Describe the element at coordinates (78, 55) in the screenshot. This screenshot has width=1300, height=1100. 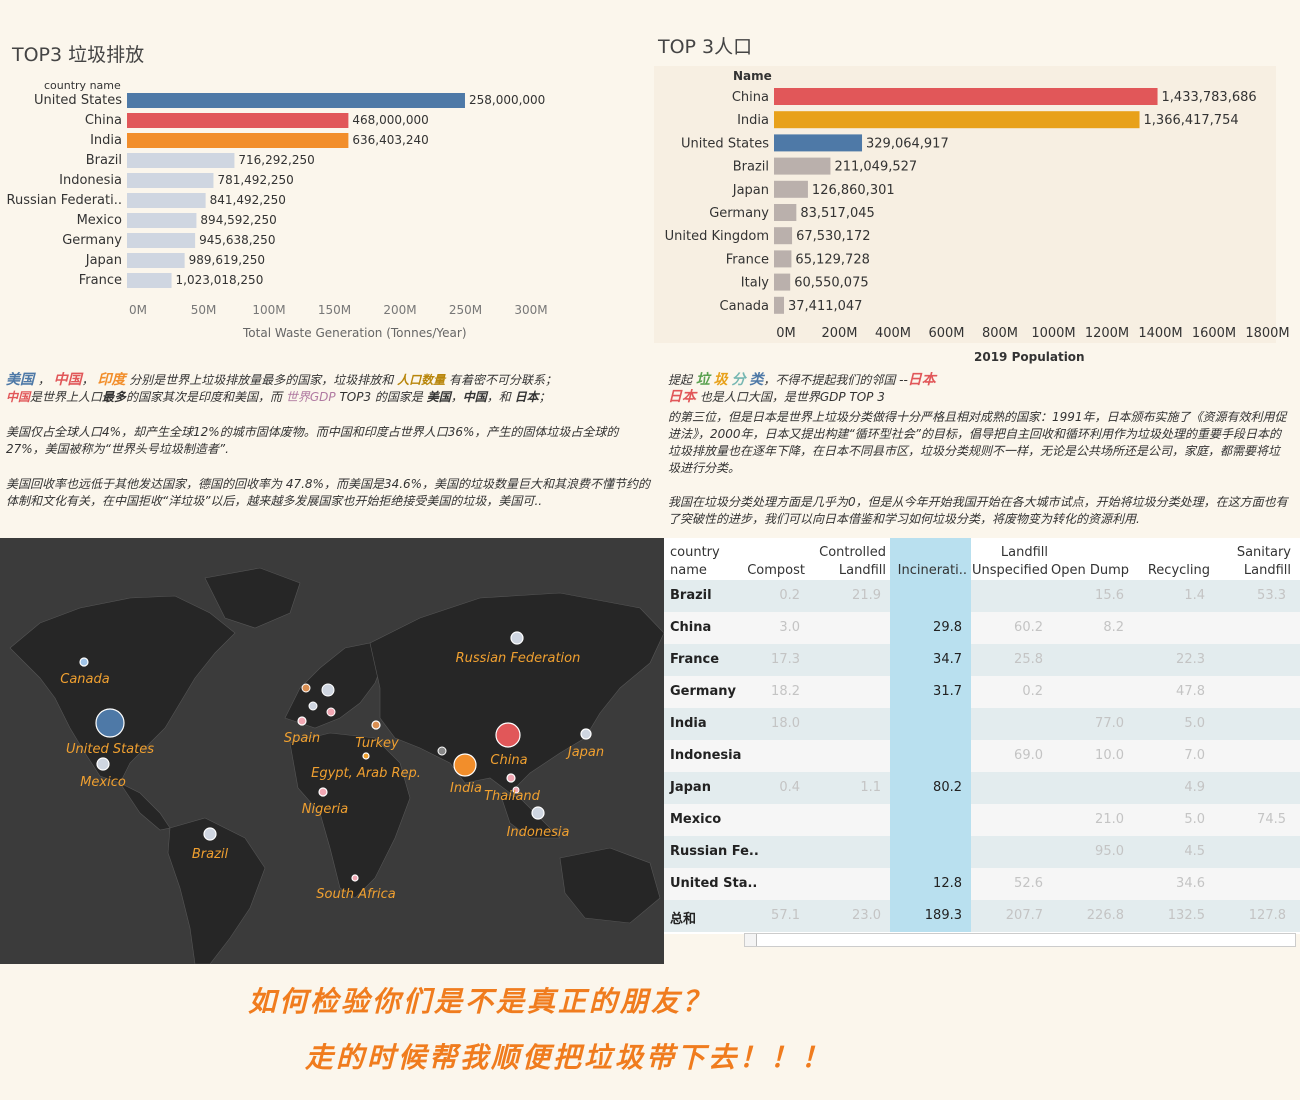
I see `left-chart-title: TOP3 垃圾排放` at that location.